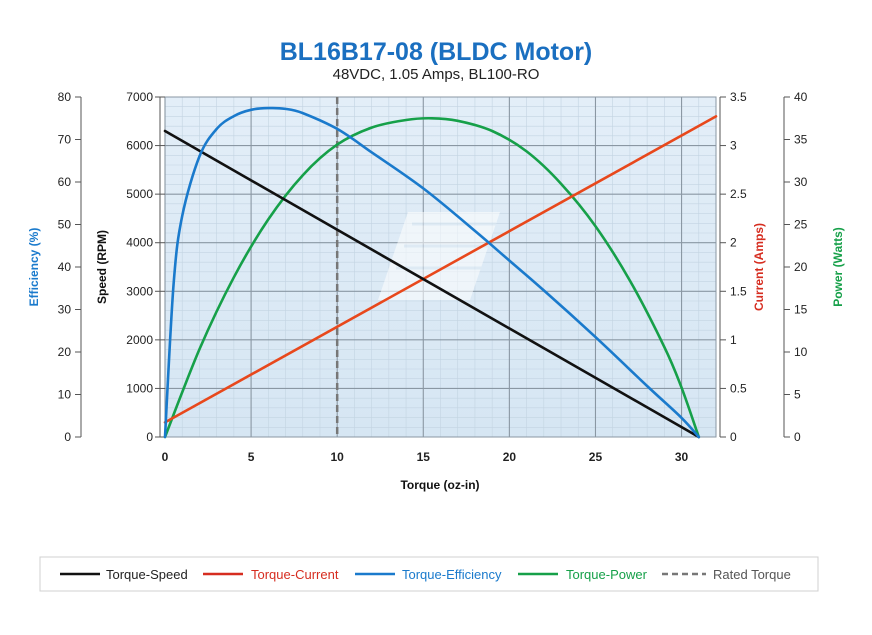 The image size is (872, 635). I want to click on efficiency-tick-label: 40, so click(65, 267).